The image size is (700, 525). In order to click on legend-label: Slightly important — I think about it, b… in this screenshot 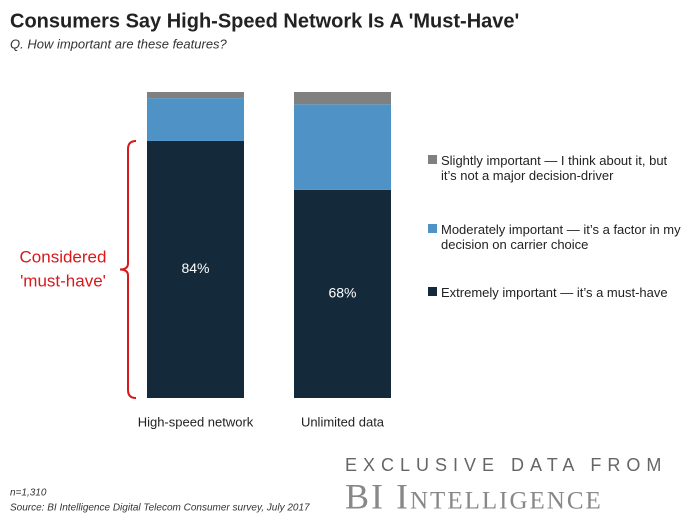, I will do `click(554, 168)`.